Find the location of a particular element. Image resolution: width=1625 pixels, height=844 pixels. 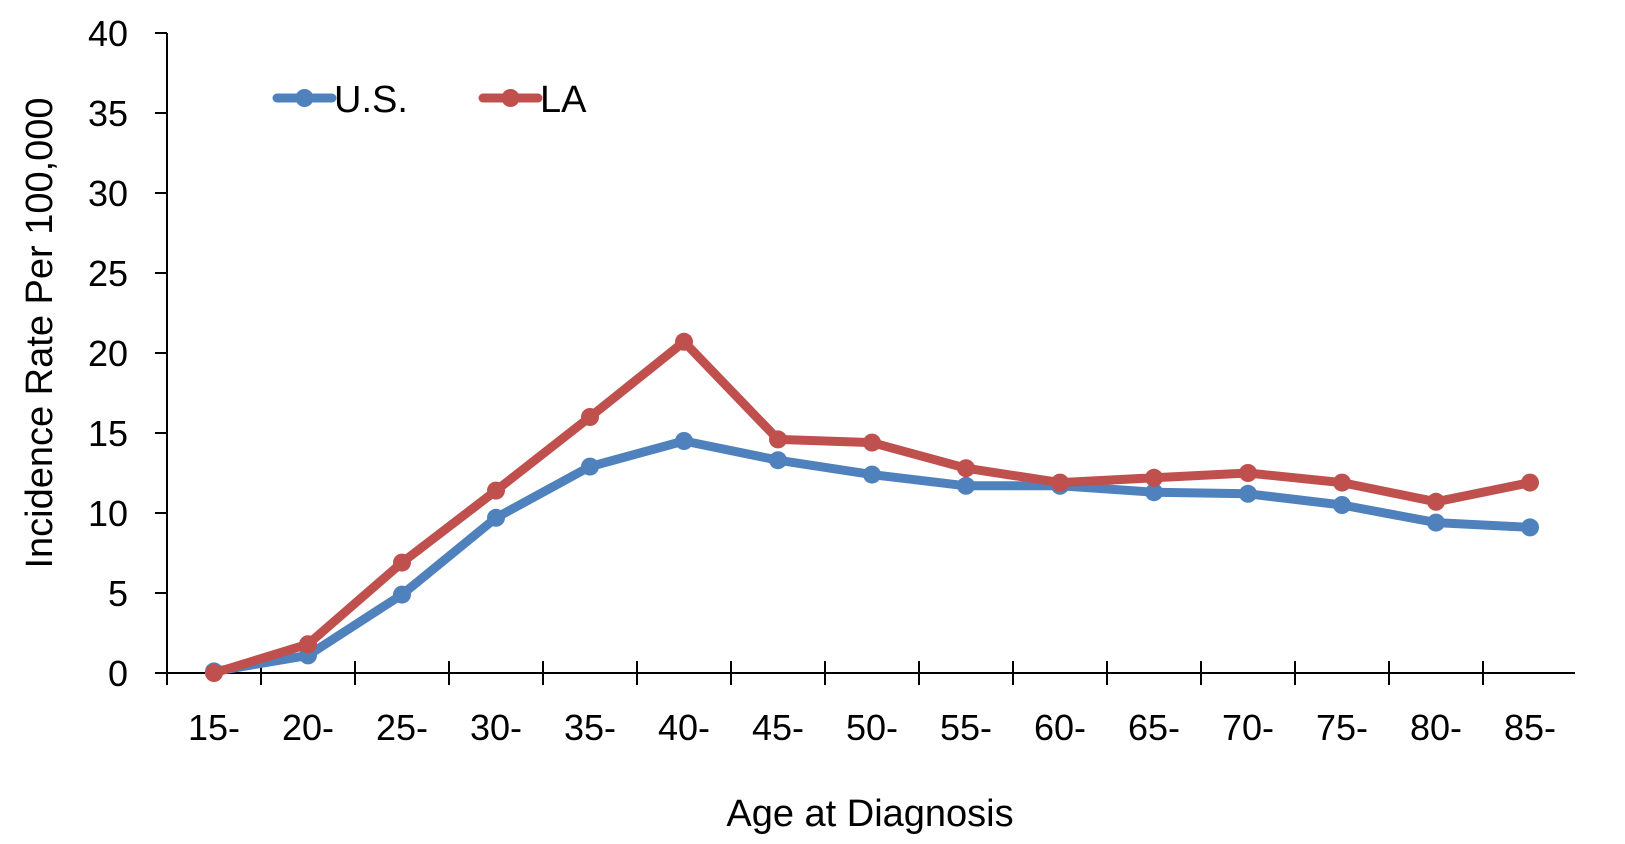

y-tick-label: 15 is located at coordinates (108, 433).